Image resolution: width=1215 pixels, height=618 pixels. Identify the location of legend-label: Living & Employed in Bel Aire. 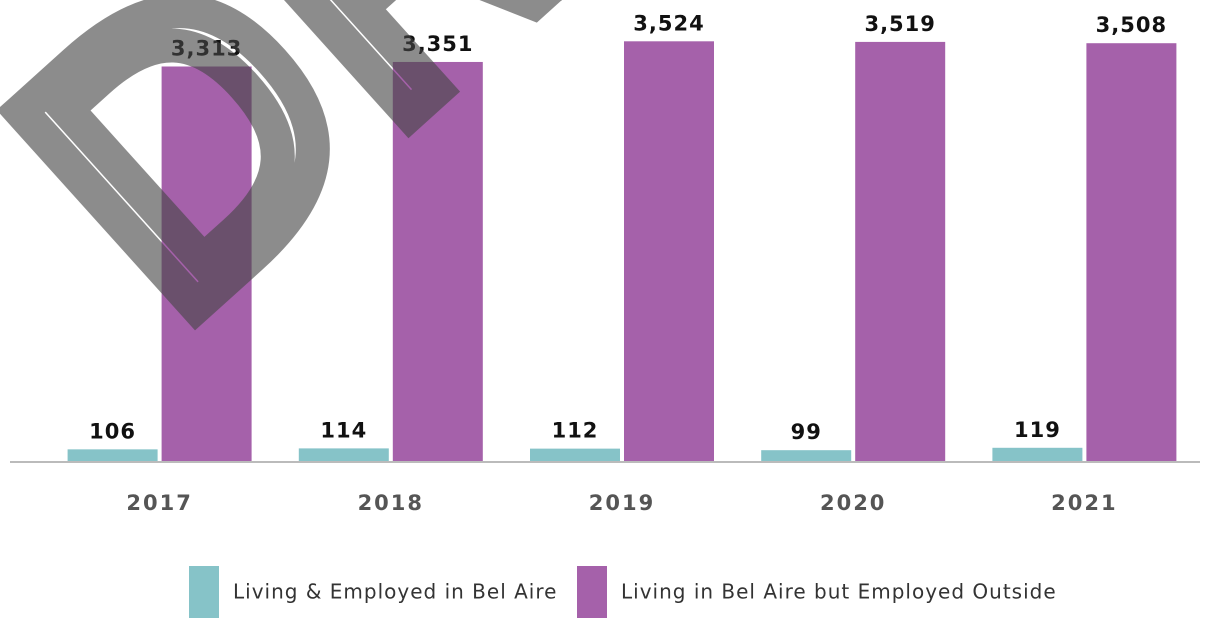
(395, 592).